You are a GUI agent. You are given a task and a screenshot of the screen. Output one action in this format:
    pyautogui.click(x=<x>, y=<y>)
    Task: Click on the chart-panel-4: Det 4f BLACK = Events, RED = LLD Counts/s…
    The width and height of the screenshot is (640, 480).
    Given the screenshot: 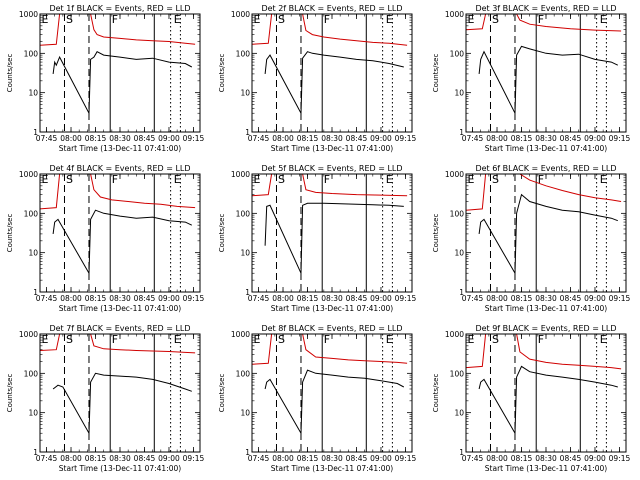 What is the action you would take?
    pyautogui.click(x=105, y=238)
    